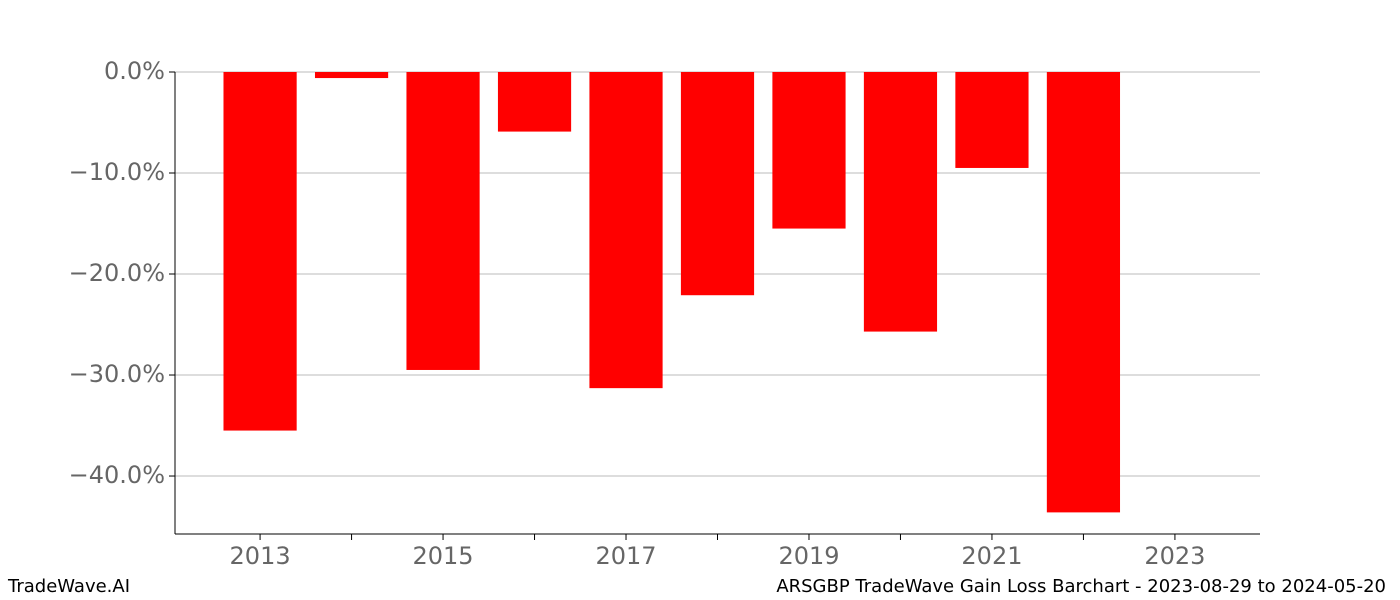 The image size is (1400, 600). Describe the element at coordinates (808, 556) in the screenshot. I see `x-tick-label: 2019` at that location.